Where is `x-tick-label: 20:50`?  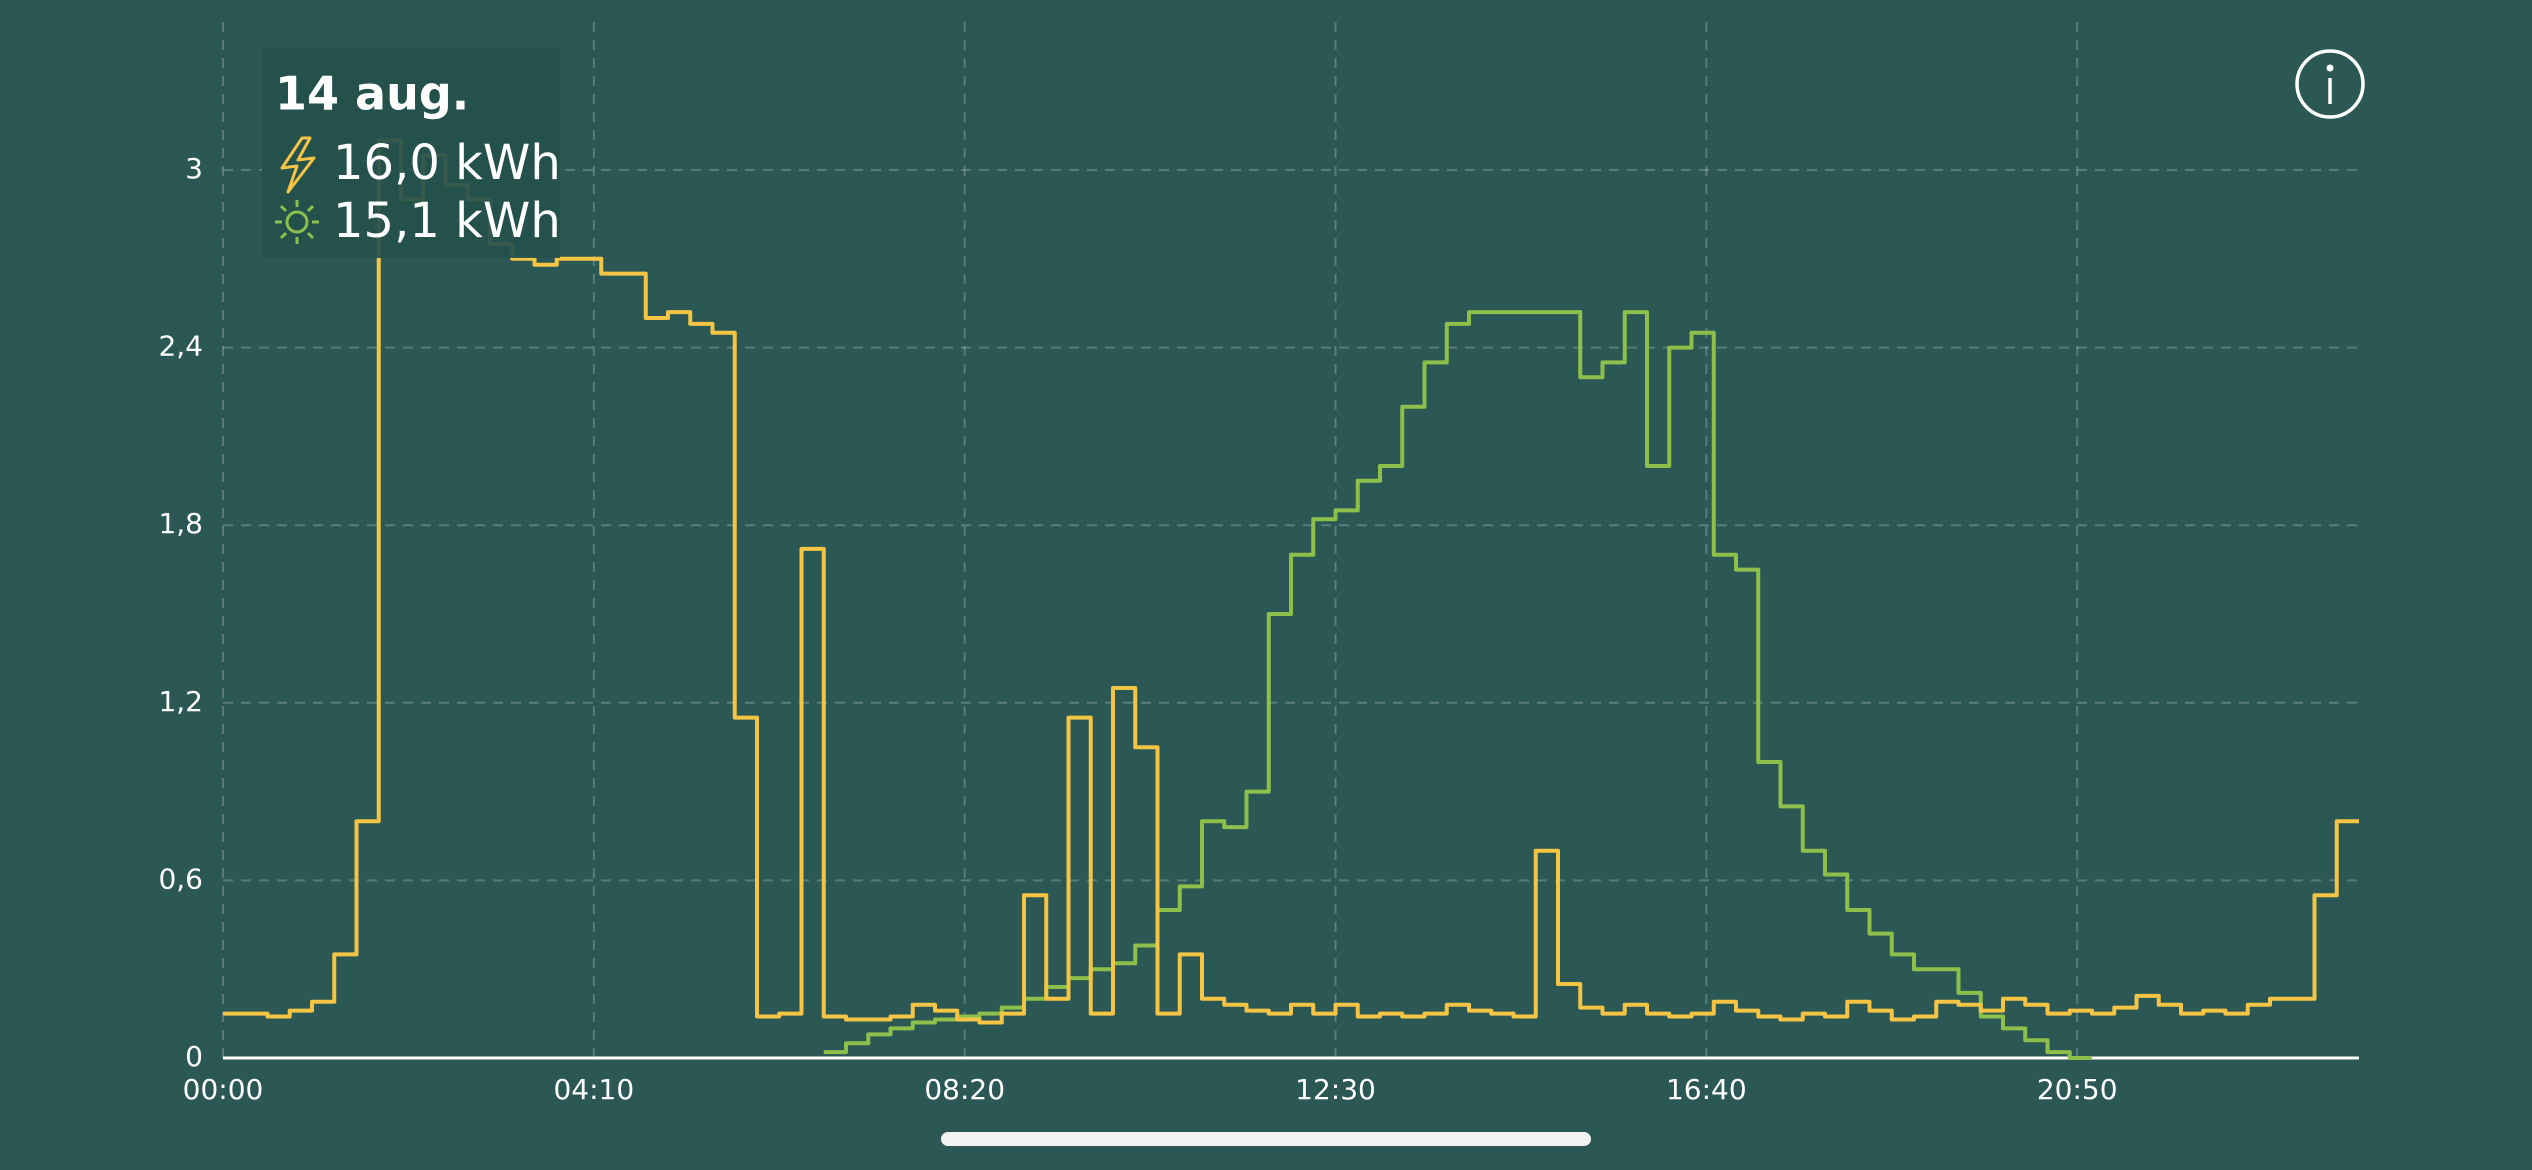 x-tick-label: 20:50 is located at coordinates (2077, 1089).